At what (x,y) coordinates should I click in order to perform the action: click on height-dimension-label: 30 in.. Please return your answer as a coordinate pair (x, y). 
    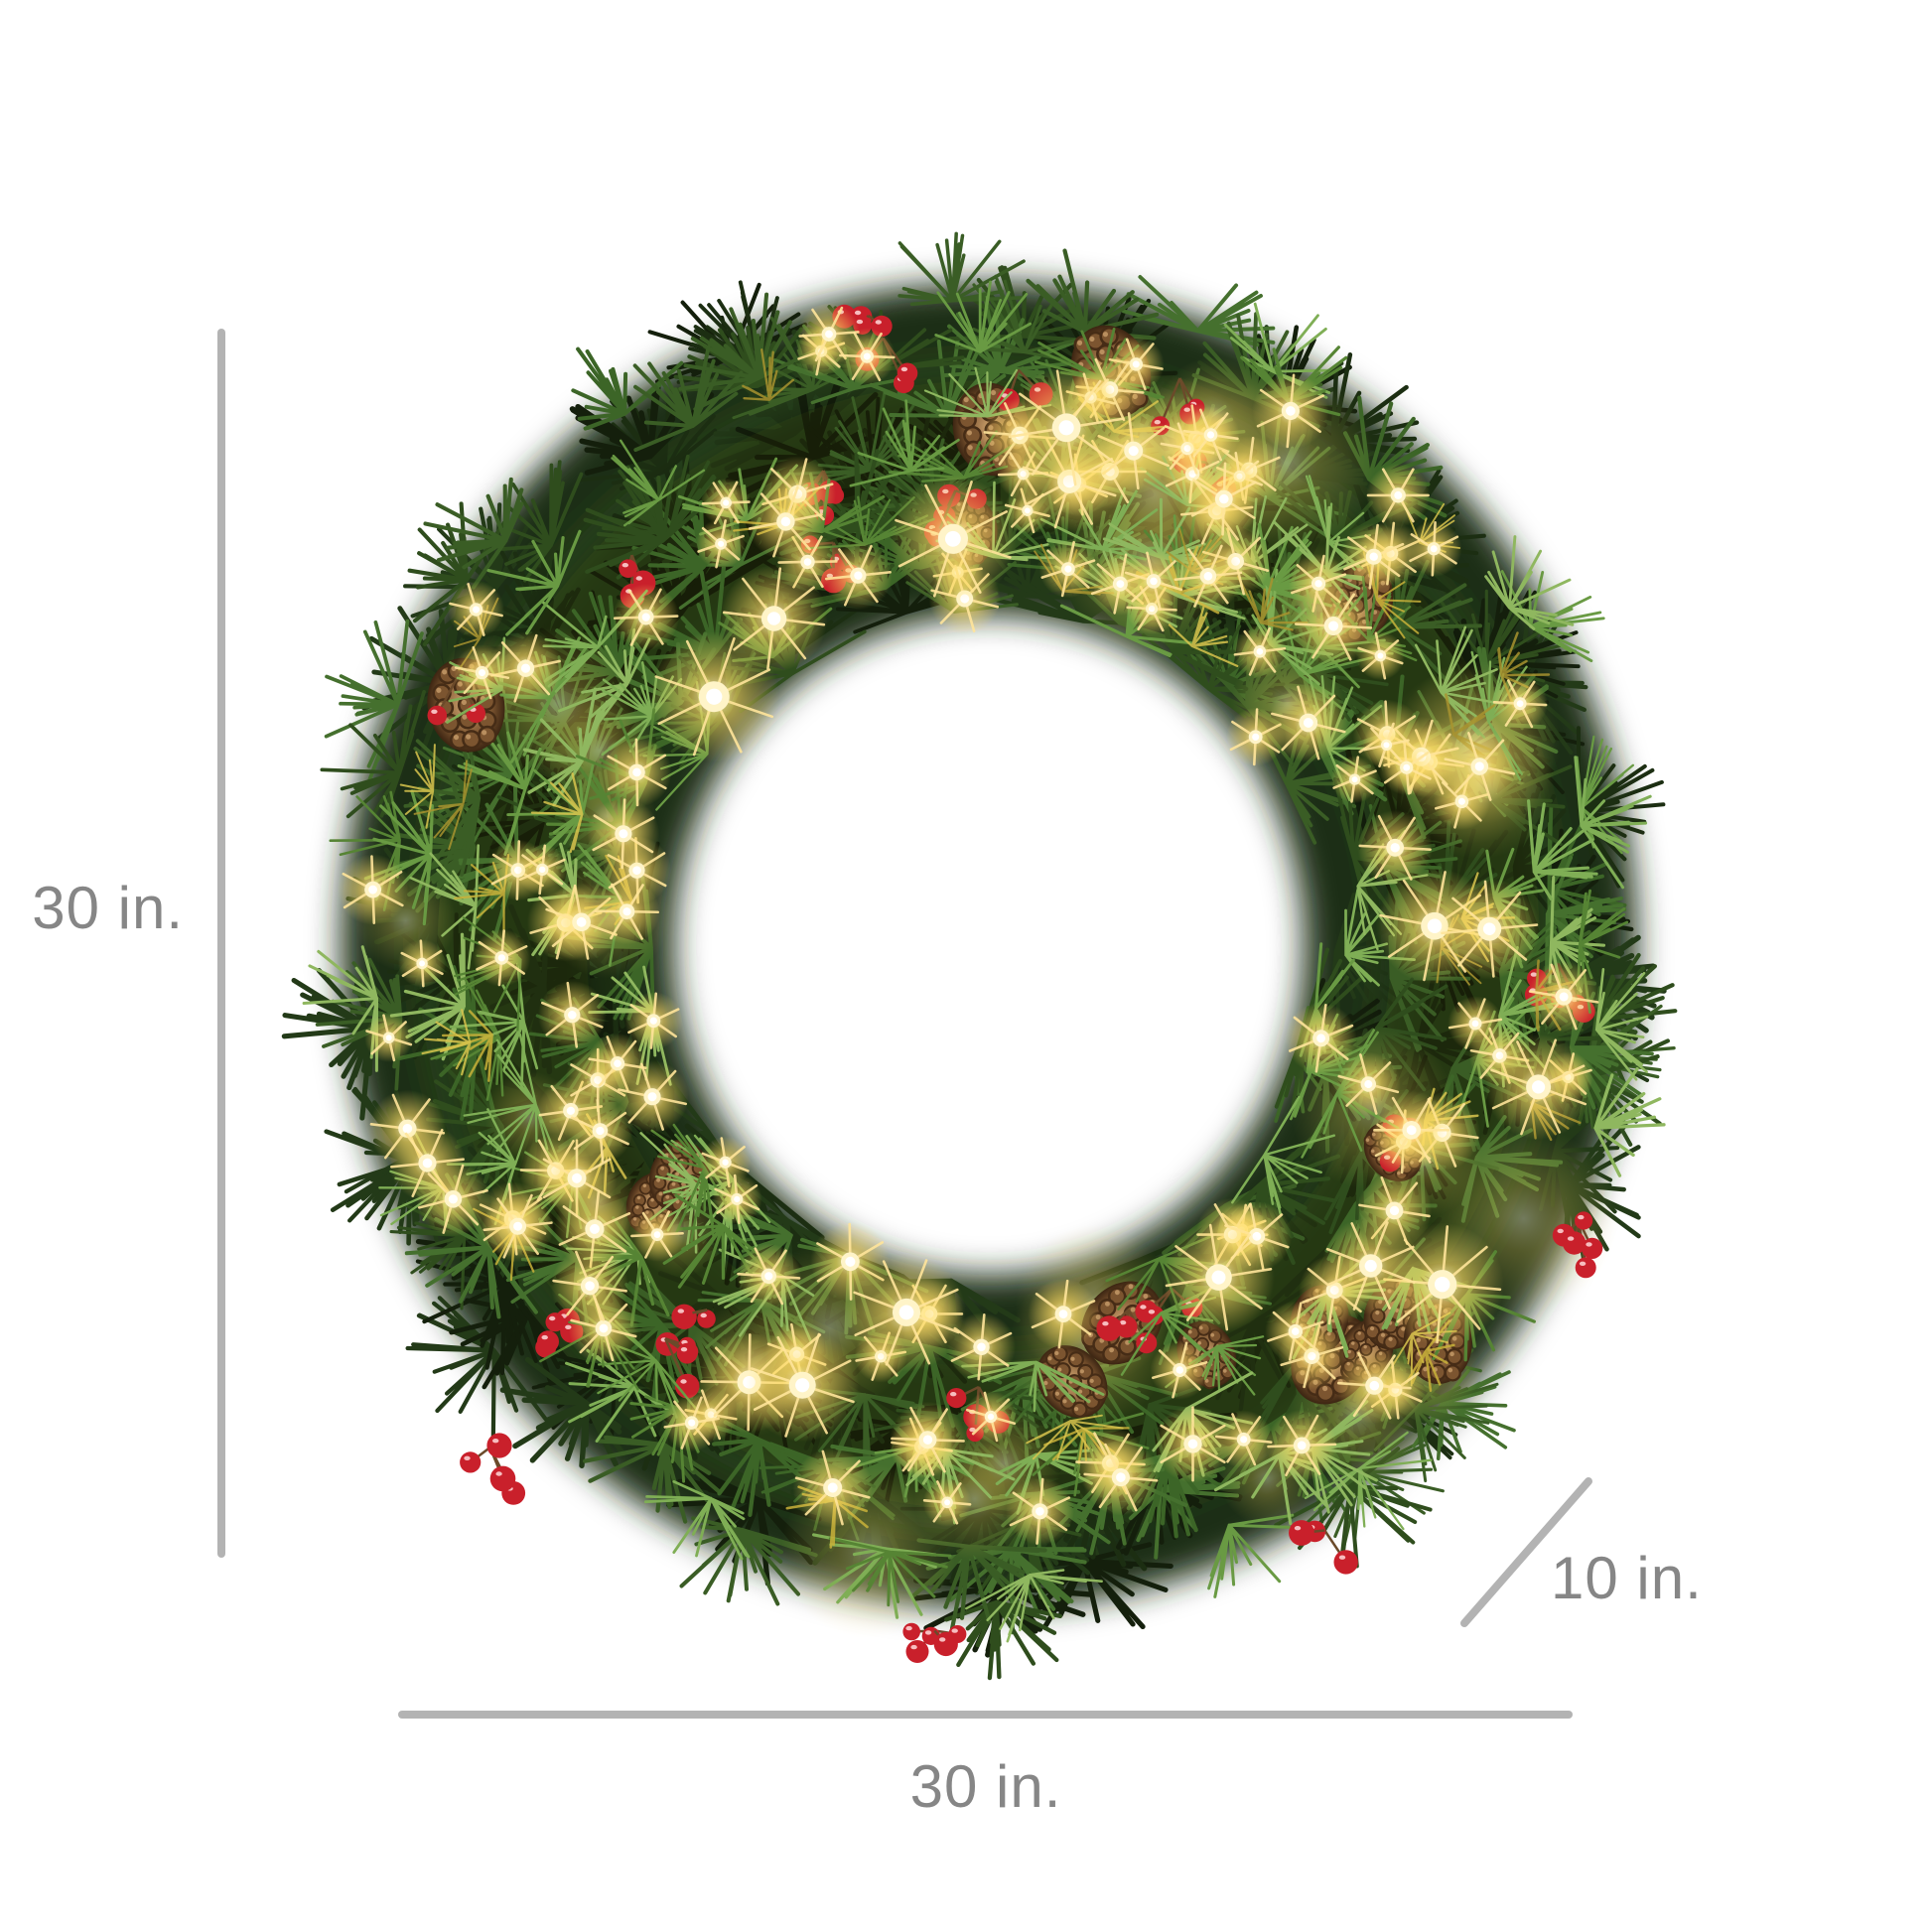
    Looking at the image, I should click on (108, 908).